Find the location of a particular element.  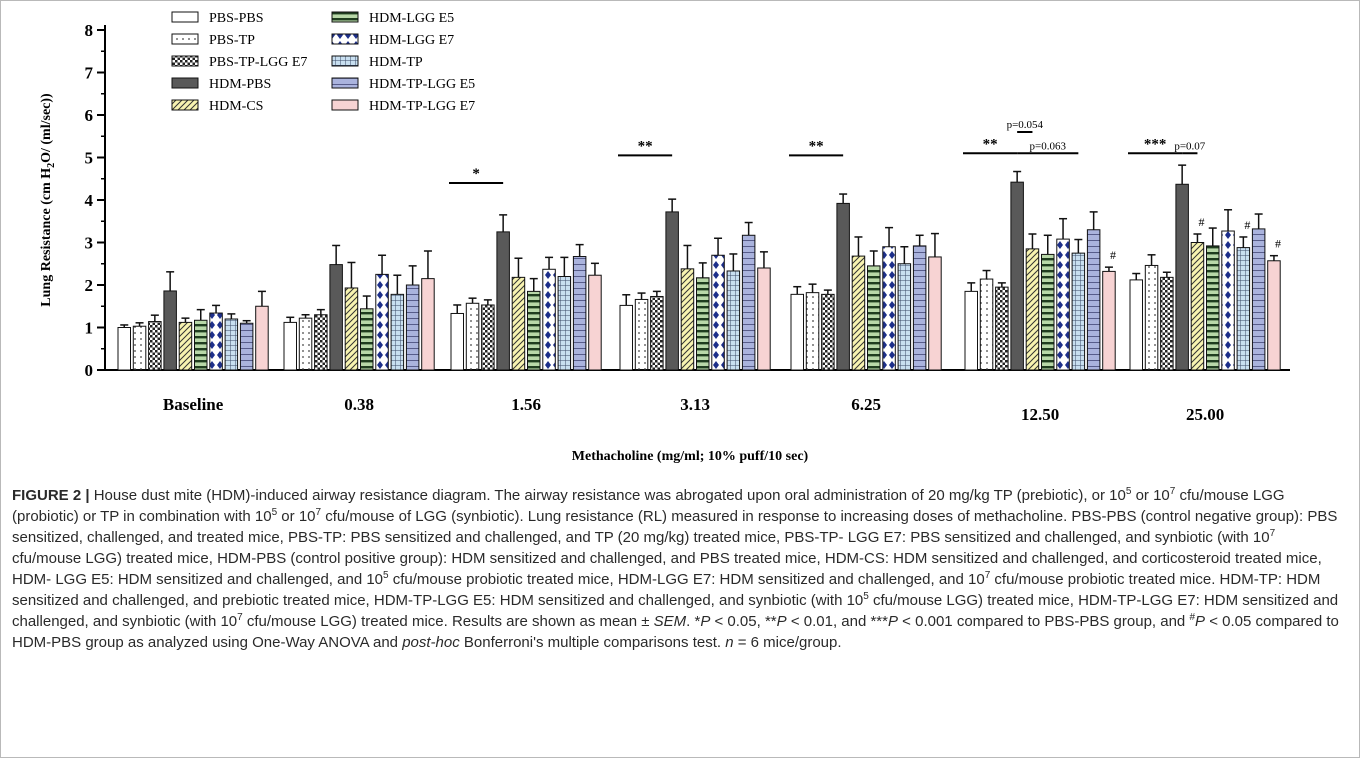

x-category-label: 25.00 is located at coordinates (1205, 414).